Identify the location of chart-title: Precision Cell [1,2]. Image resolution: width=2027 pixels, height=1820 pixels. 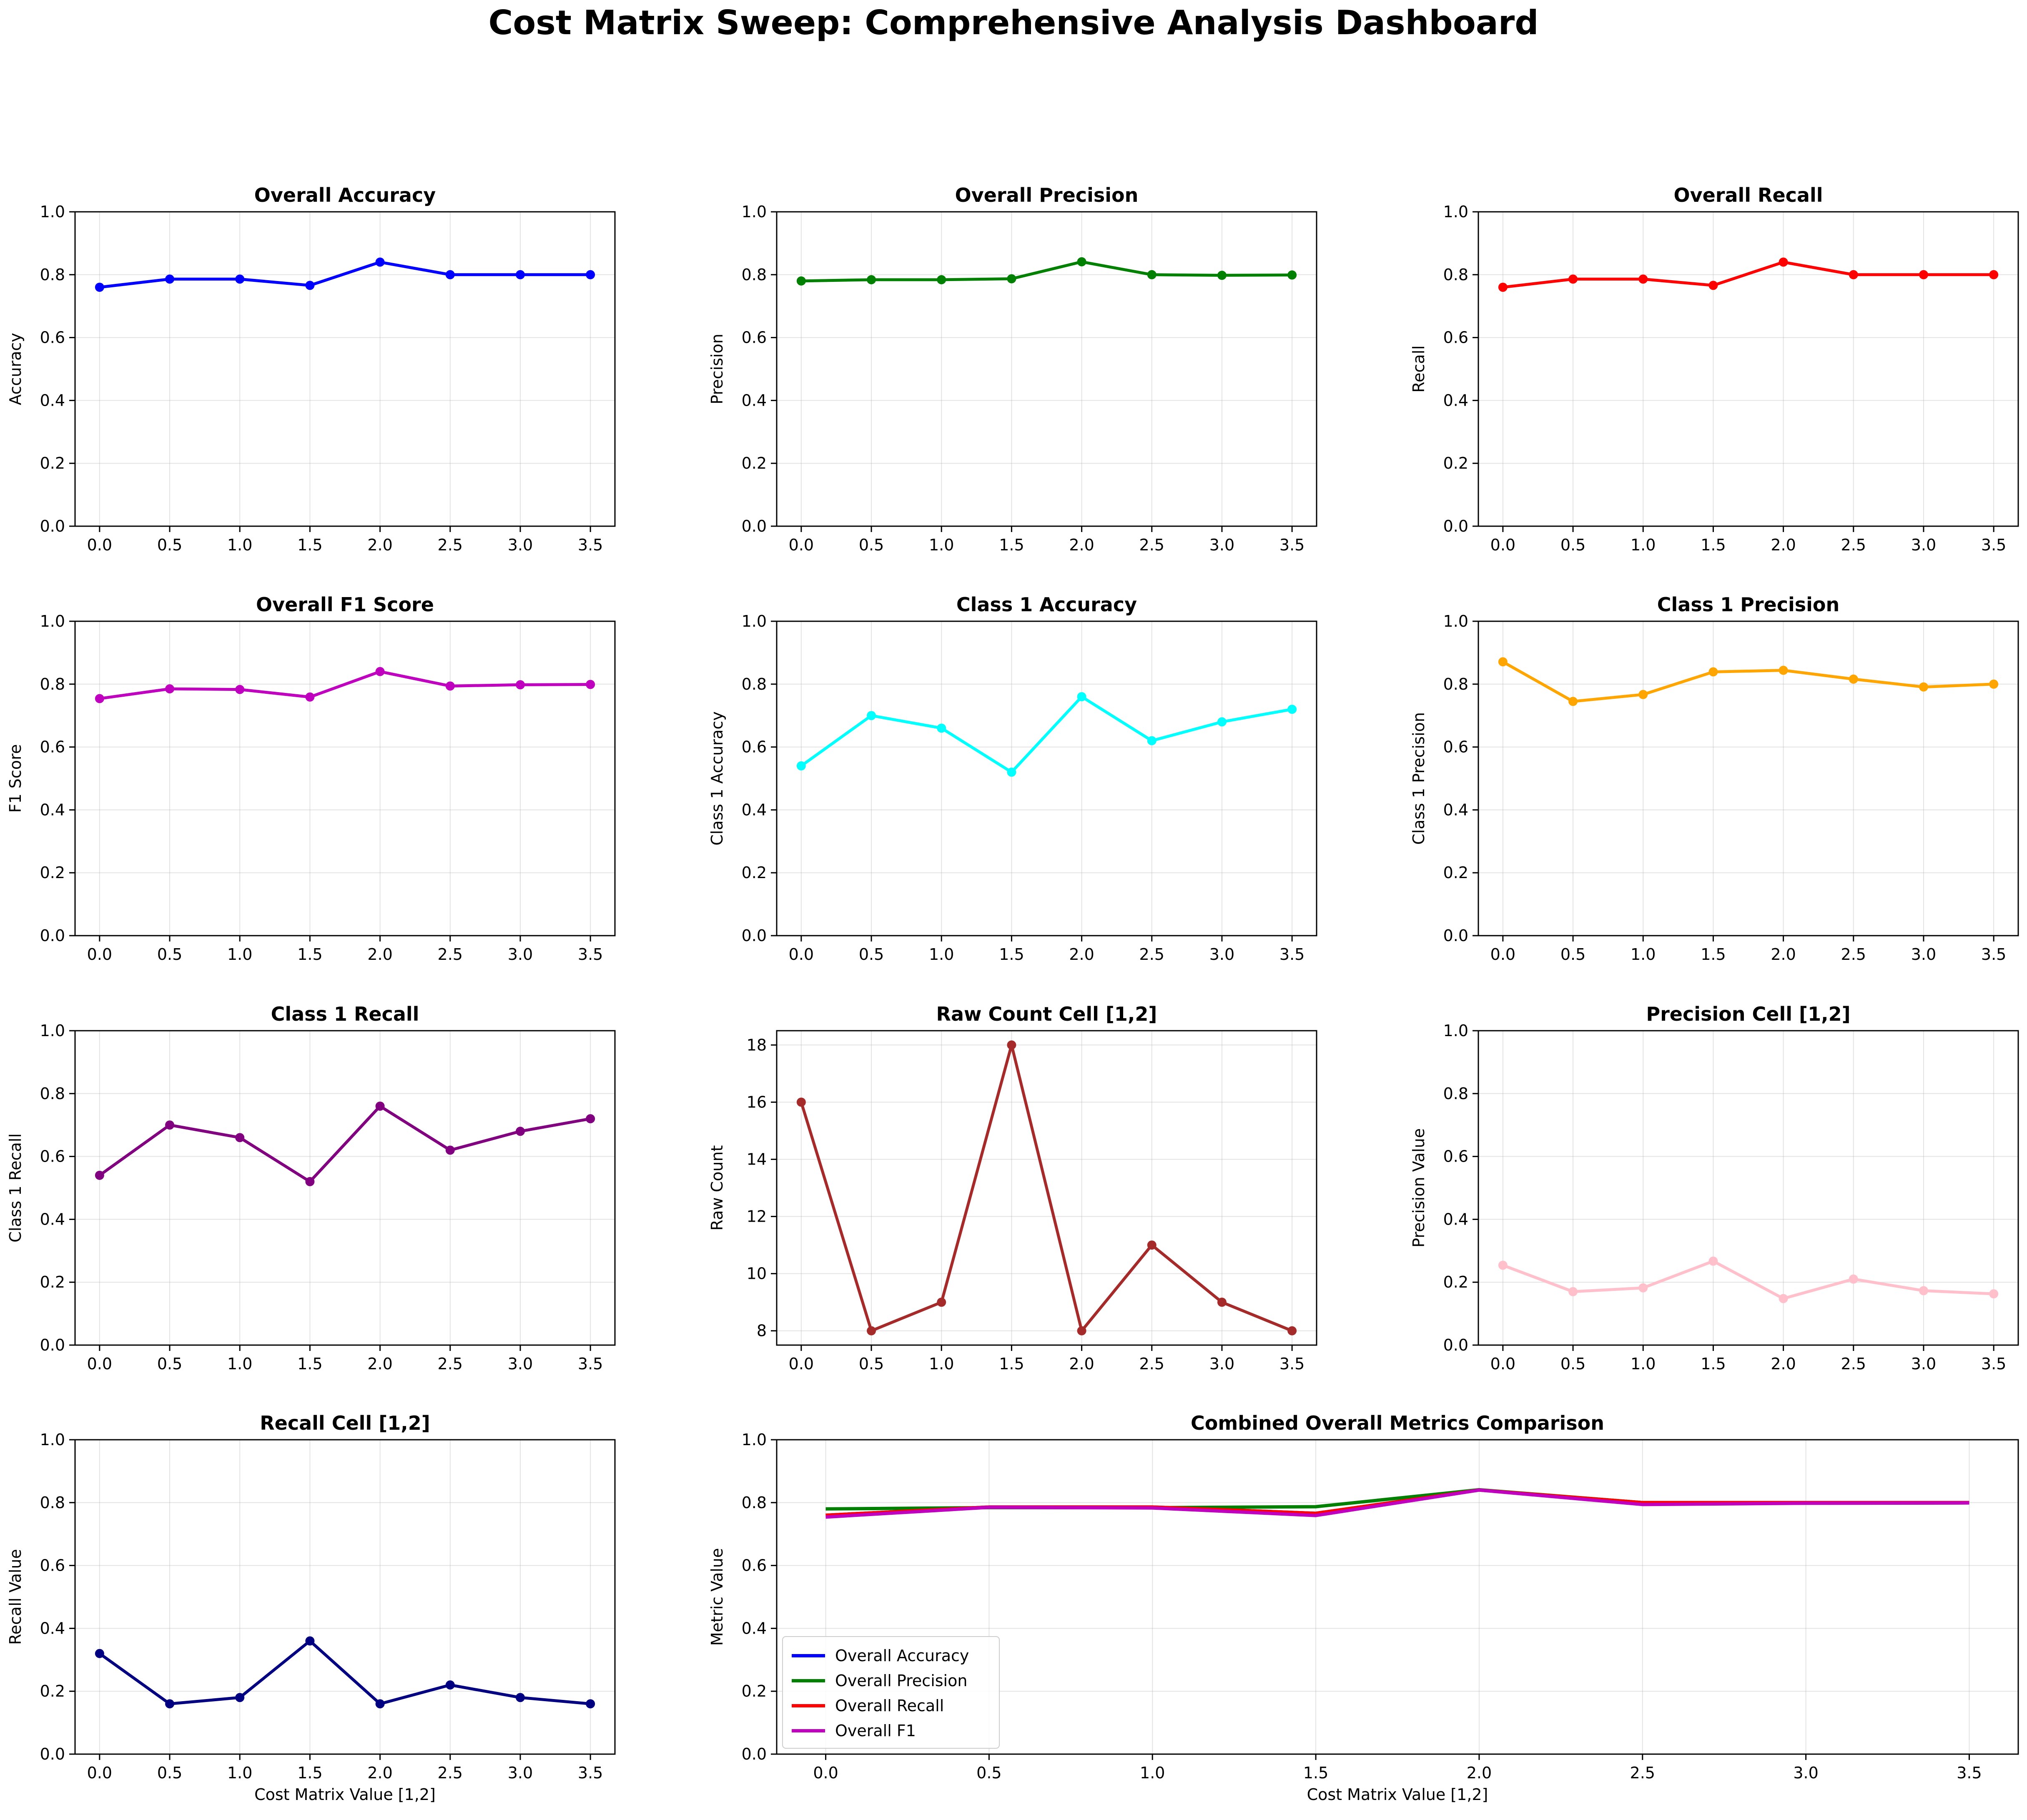
(1748, 1014).